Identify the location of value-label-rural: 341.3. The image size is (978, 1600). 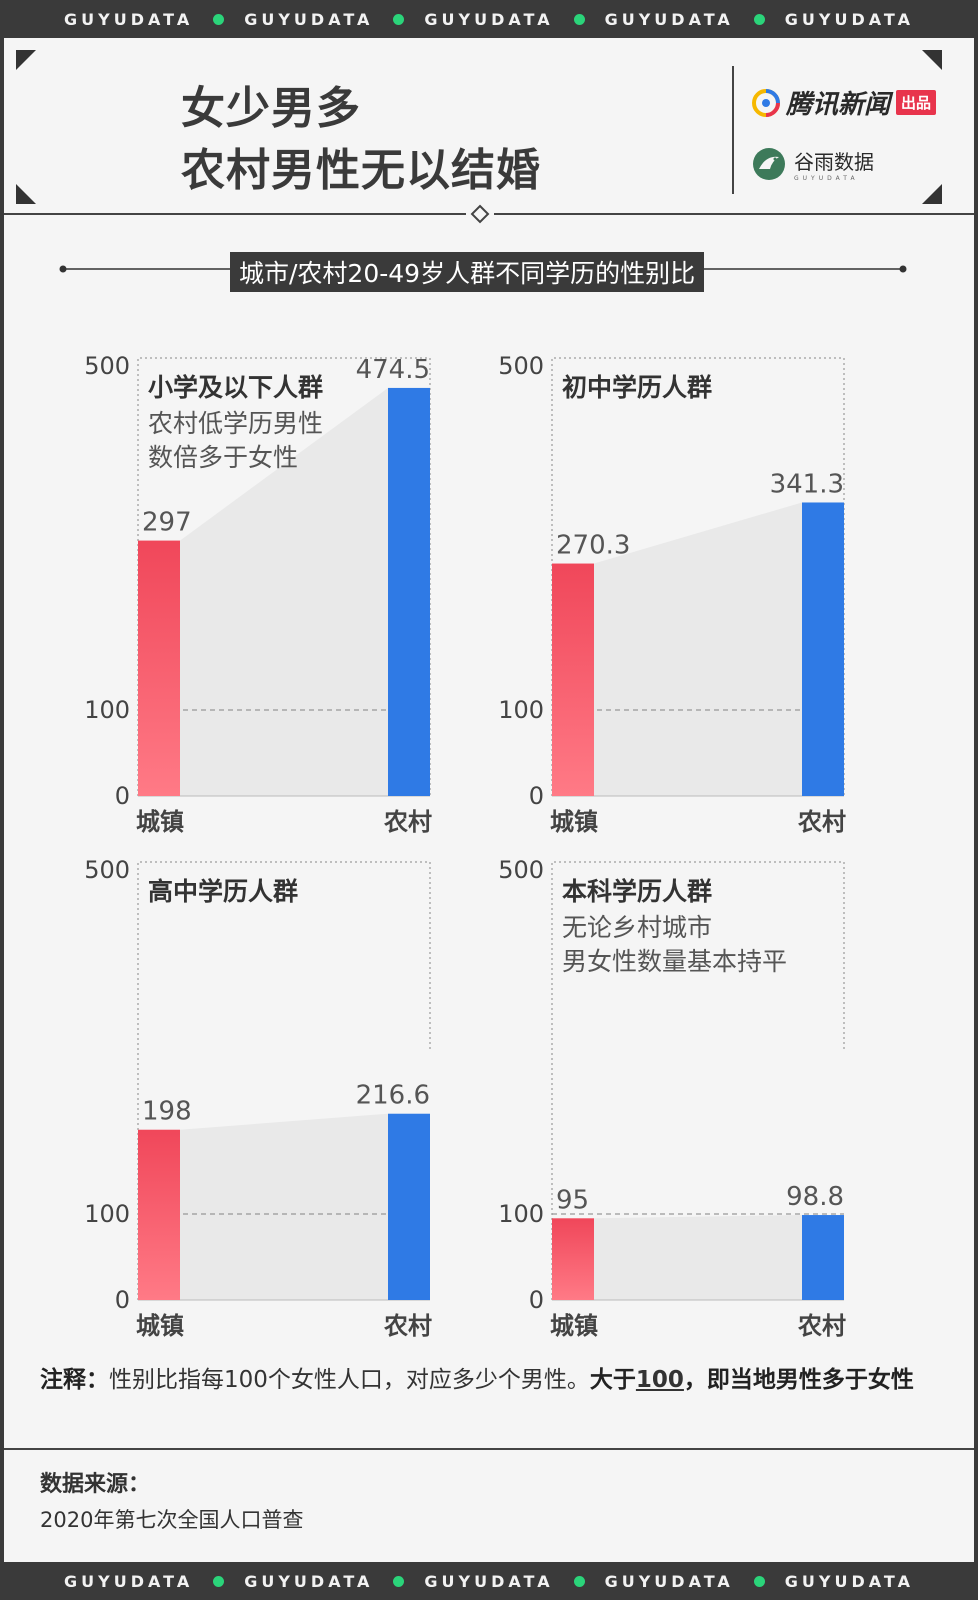
(807, 484).